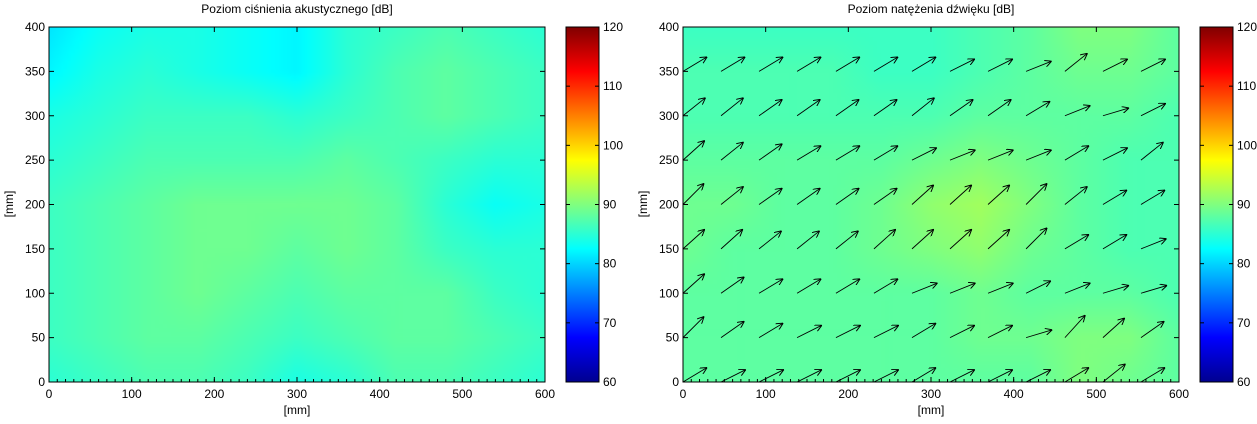  I want to click on x-tick-label: 500, so click(1096, 394).